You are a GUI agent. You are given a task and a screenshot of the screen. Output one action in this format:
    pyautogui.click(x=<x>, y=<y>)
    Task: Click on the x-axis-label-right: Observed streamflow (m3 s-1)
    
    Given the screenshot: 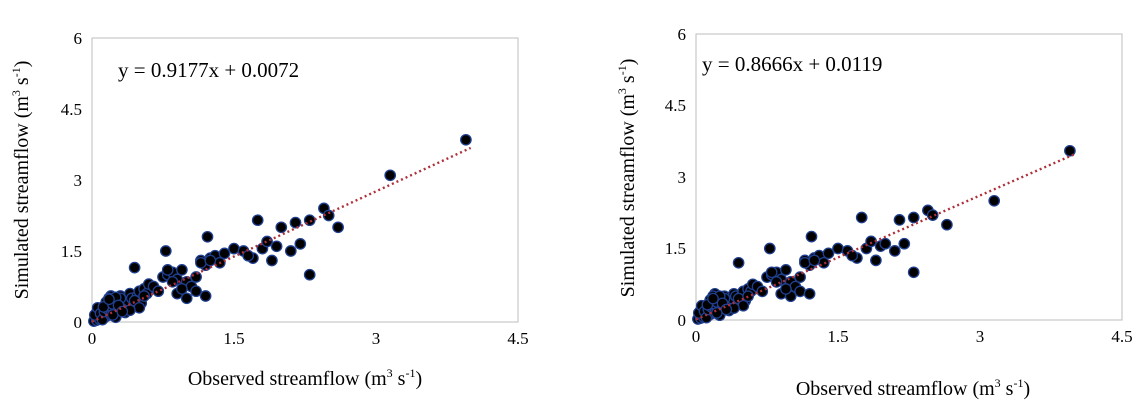 What is the action you would take?
    pyautogui.click(x=913, y=388)
    